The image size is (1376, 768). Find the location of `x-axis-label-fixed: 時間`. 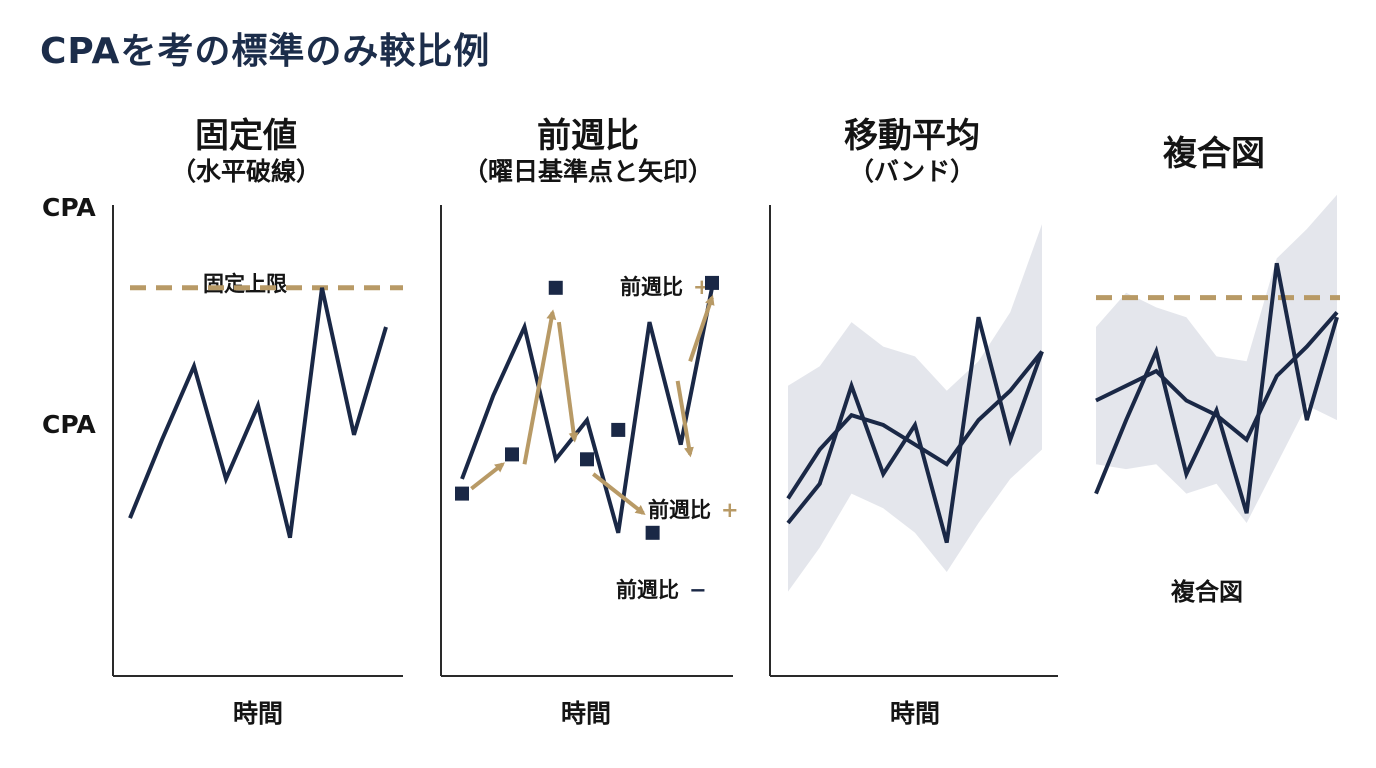

x-axis-label-fixed: 時間 is located at coordinates (257, 713).